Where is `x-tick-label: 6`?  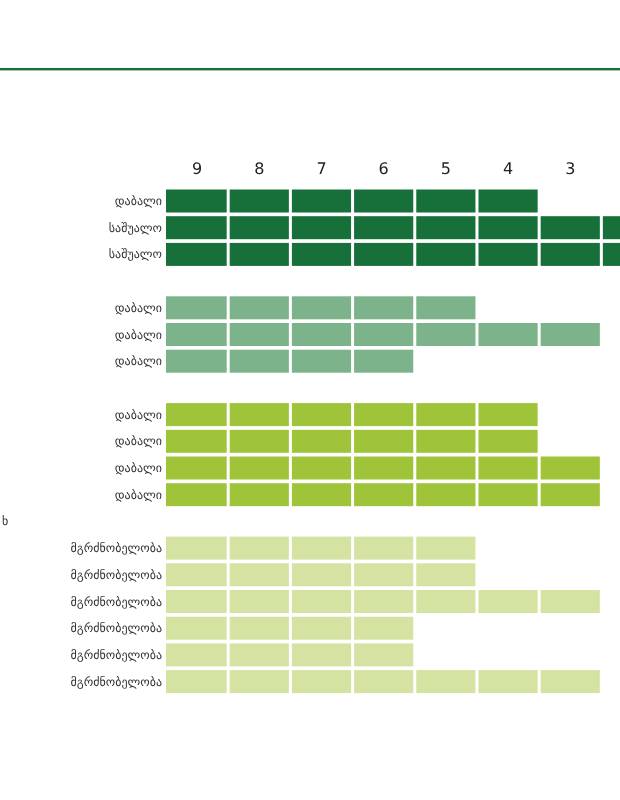 x-tick-label: 6 is located at coordinates (383, 169).